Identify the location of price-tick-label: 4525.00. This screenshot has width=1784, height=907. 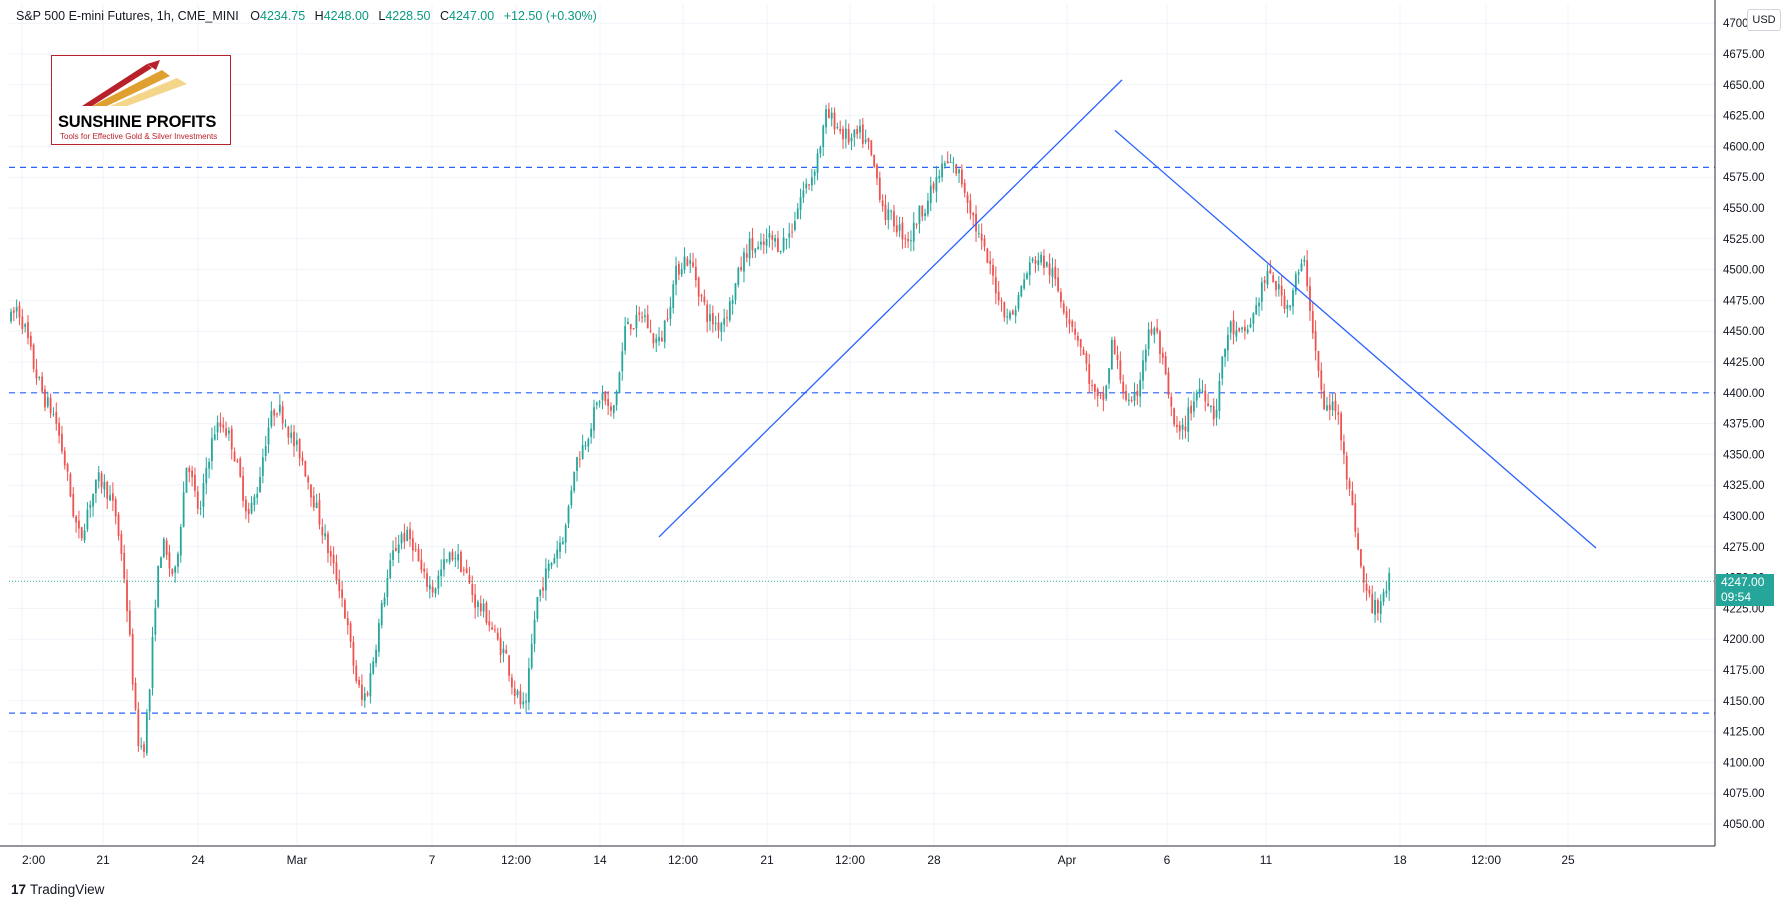
(1744, 240).